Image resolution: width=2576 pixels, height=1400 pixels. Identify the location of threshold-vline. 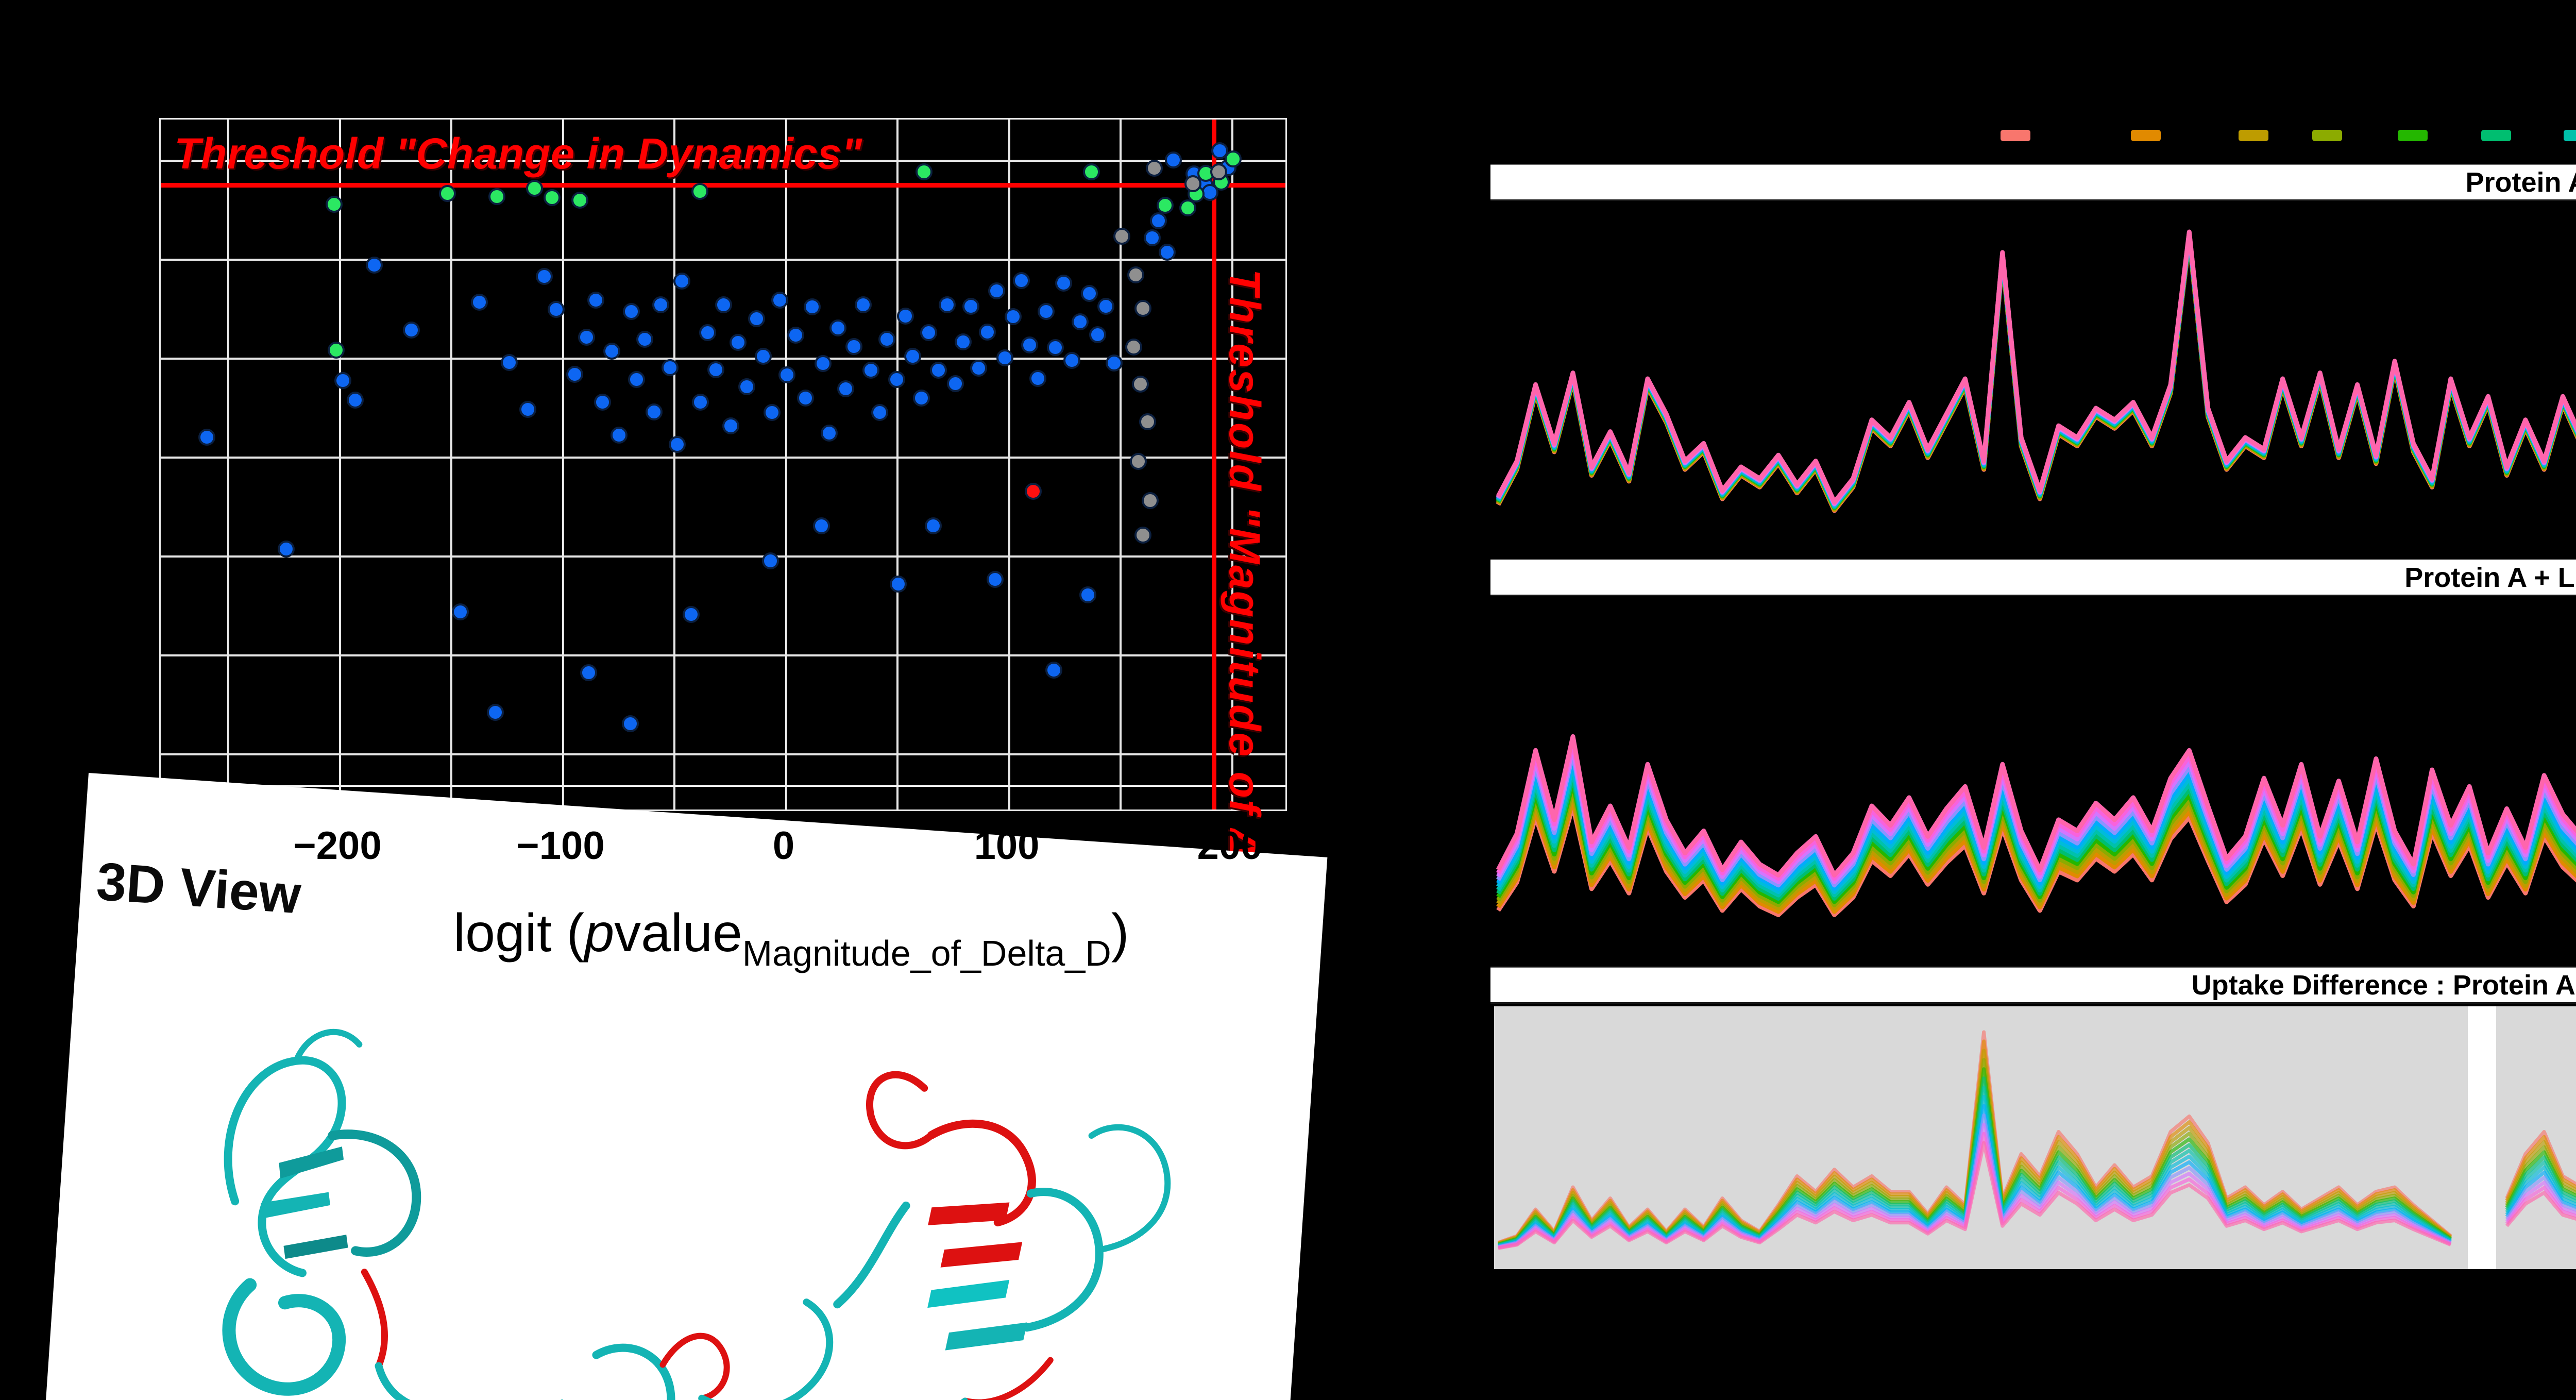
(1214, 464).